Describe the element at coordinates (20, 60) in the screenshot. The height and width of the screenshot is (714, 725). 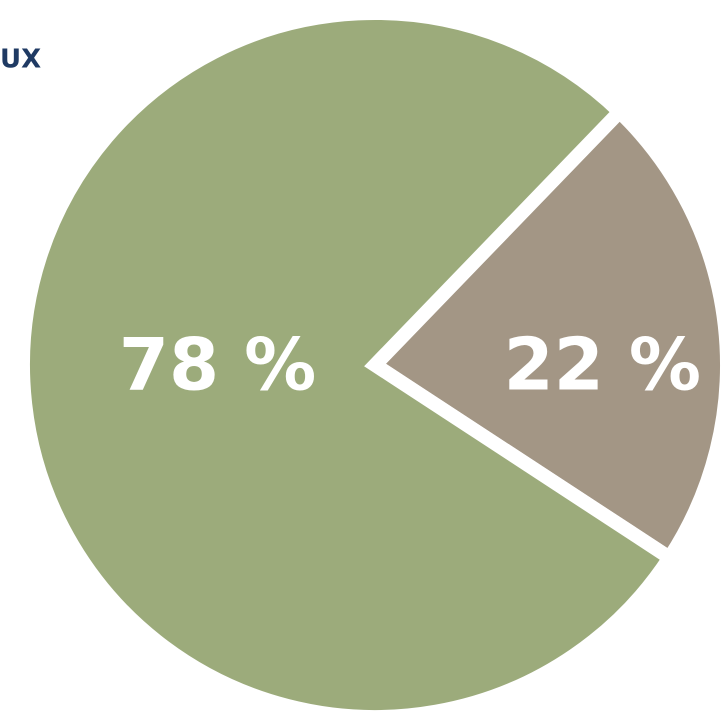
I see `chart-title: UX` at that location.